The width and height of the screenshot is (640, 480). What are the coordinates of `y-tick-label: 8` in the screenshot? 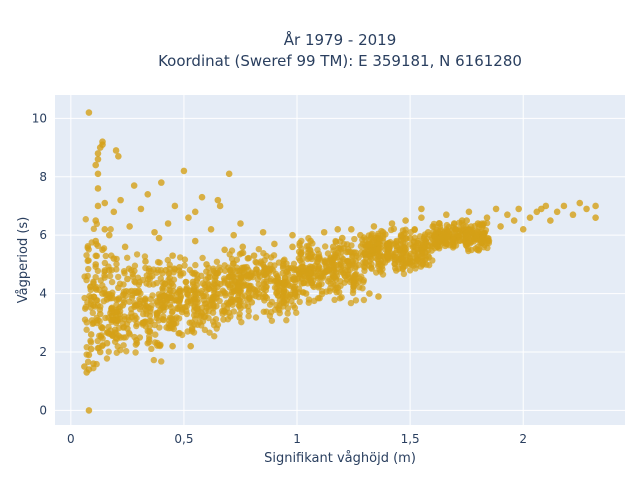 It's located at (43, 177).